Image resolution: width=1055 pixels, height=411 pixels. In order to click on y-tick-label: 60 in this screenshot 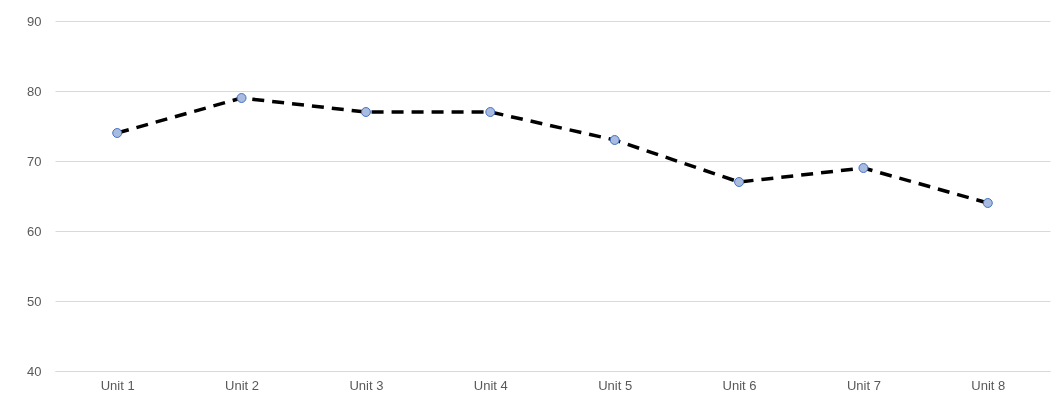, I will do `click(34, 231)`.